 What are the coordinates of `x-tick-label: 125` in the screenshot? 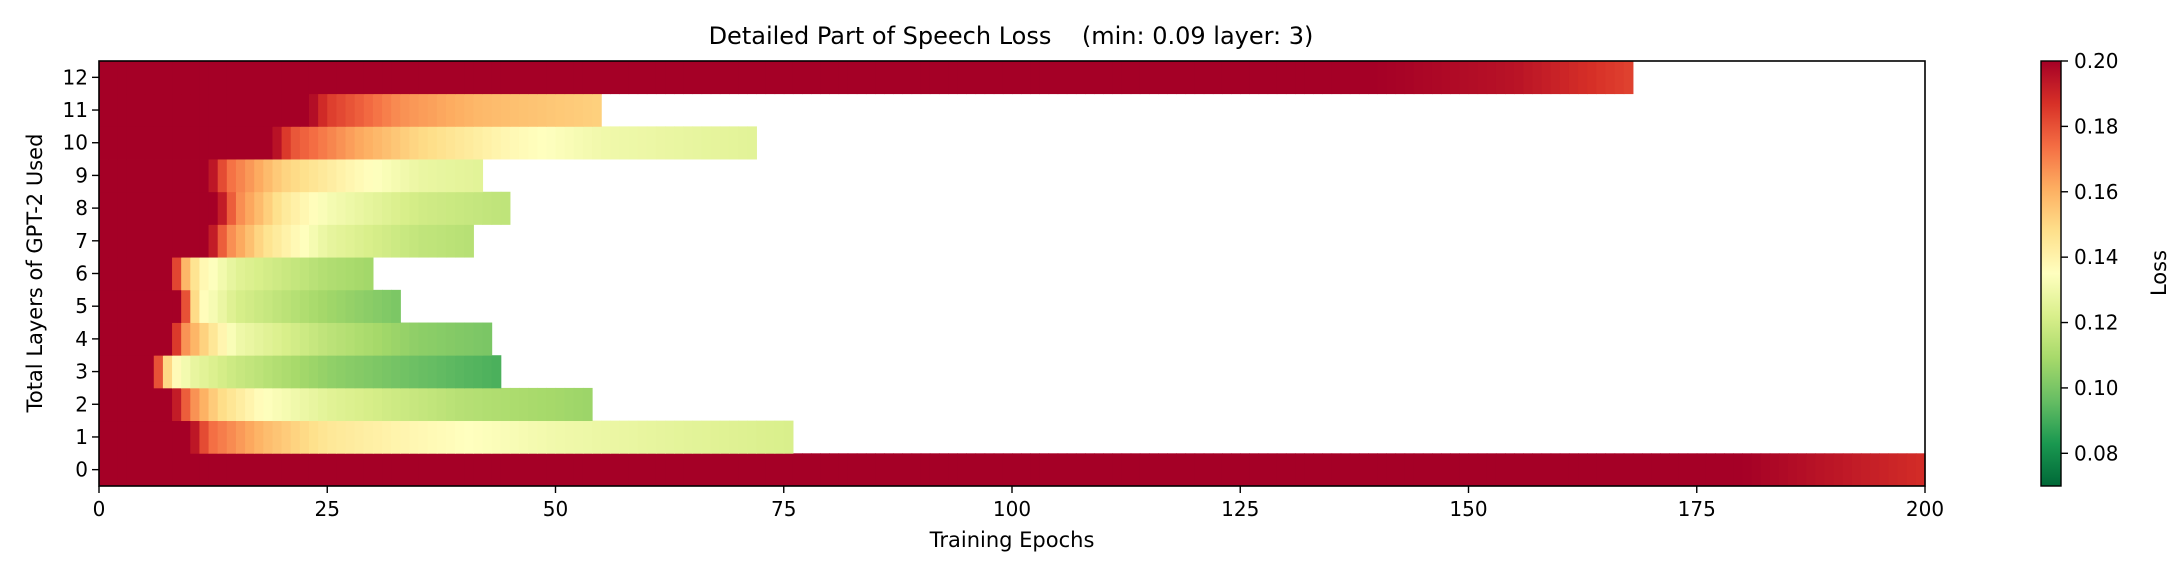 It's located at (1240, 509).